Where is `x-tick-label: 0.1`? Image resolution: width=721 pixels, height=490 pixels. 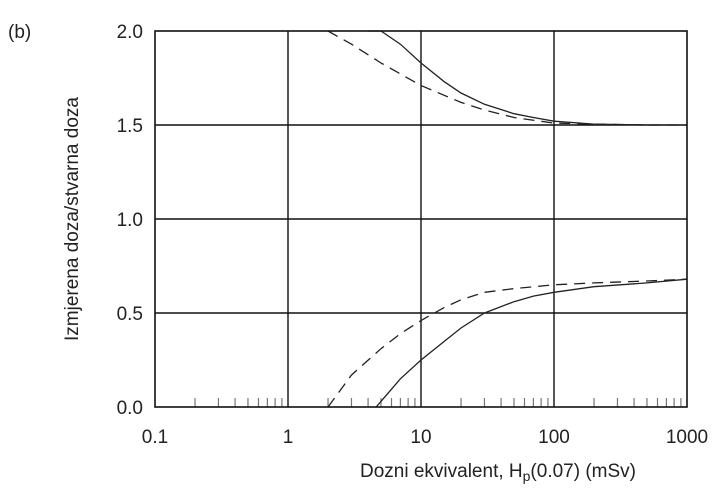
x-tick-label: 0.1 is located at coordinates (155, 437).